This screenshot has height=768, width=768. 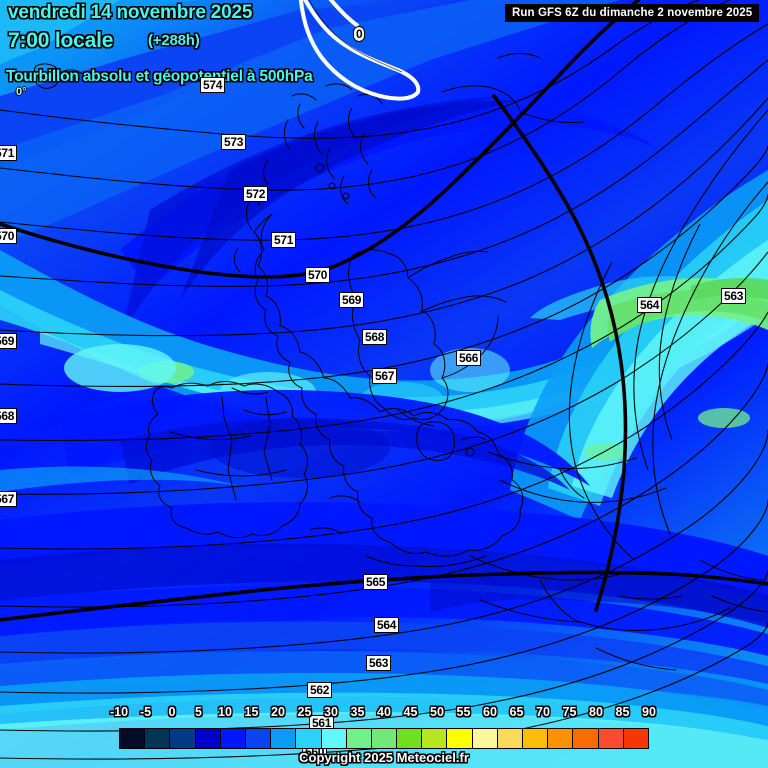 I want to click on legend-tick: 5, so click(x=198, y=712).